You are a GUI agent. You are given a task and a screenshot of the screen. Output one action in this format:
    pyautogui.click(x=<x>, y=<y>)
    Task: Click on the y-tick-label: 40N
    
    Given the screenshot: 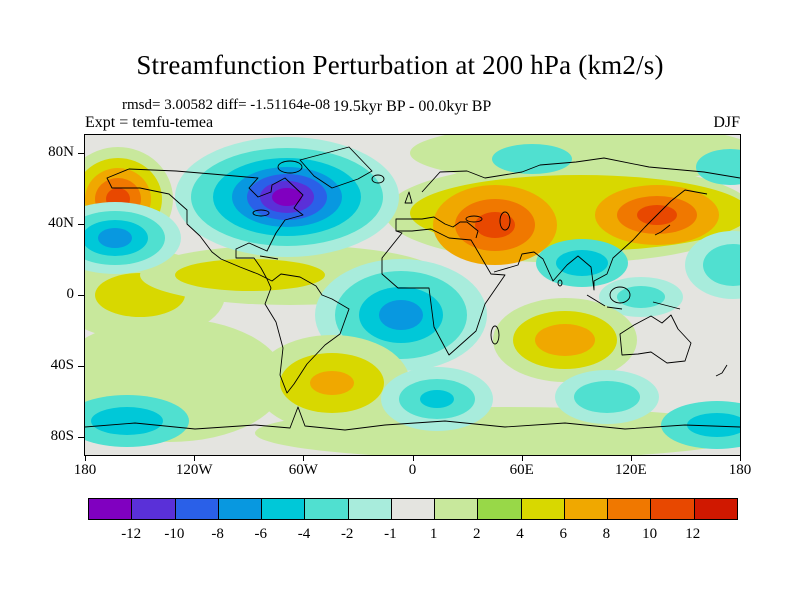 What is the action you would take?
    pyautogui.click(x=61, y=222)
    